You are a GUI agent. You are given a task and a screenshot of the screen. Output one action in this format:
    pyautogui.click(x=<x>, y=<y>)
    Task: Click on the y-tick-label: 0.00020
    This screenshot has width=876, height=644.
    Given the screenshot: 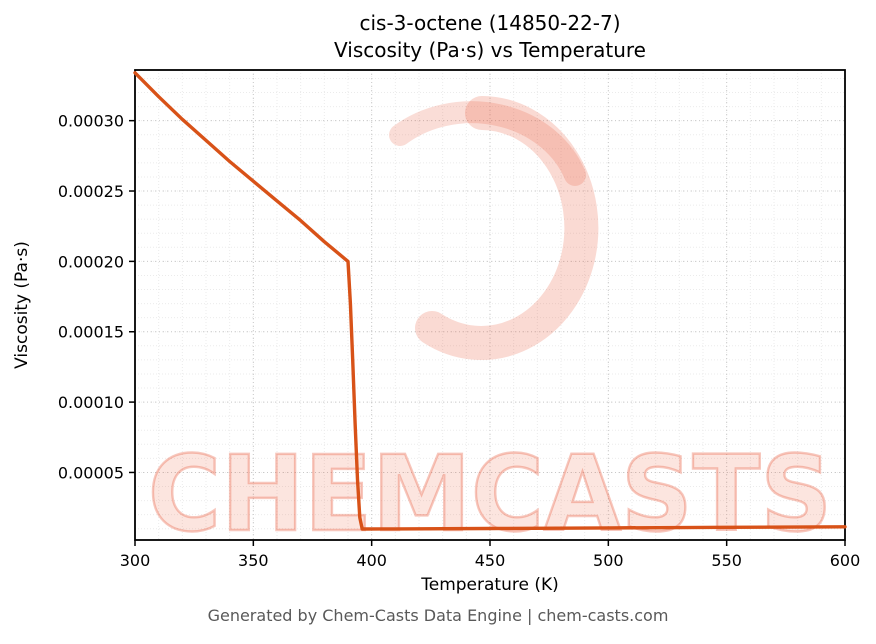 What is the action you would take?
    pyautogui.click(x=91, y=261)
    